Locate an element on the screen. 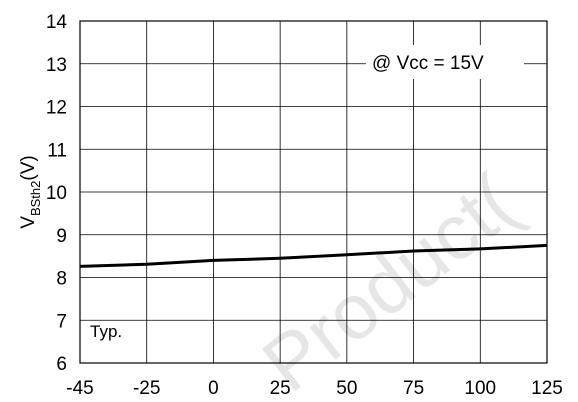 This screenshot has width=578, height=402. y-axis-label: VBSth2(V) is located at coordinates (30, 191).